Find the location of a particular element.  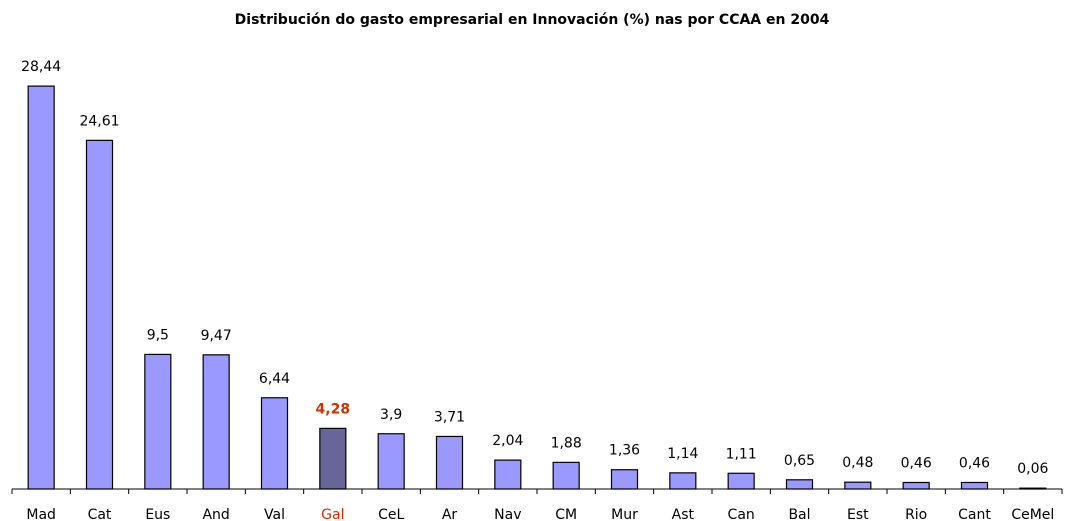

value-label: 3,9 is located at coordinates (391, 415).